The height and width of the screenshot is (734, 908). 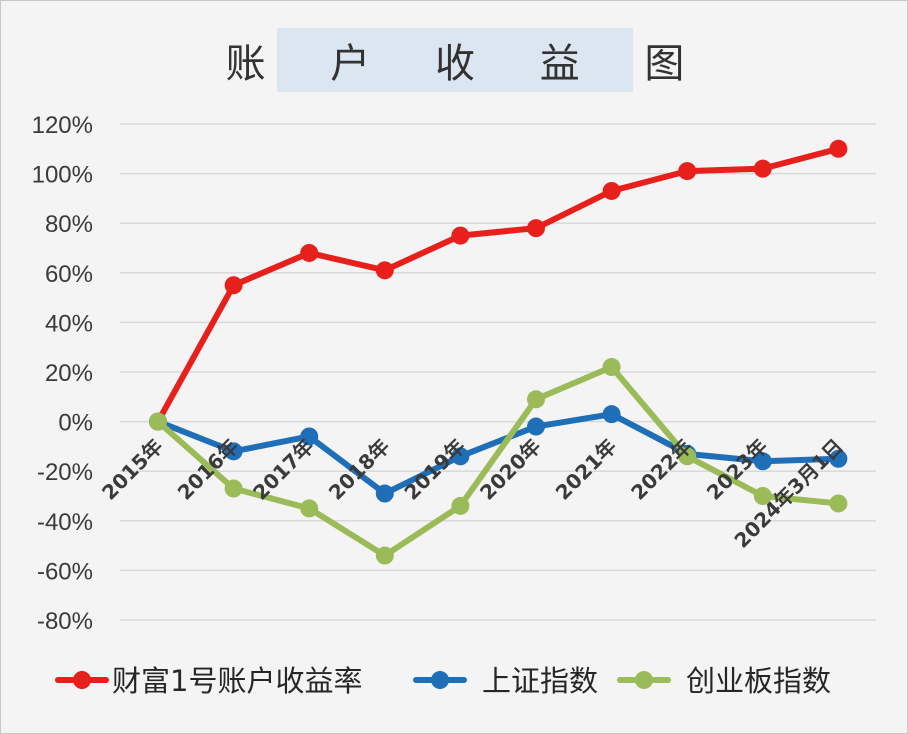 What do you see at coordinates (586, 469) in the screenshot?
I see `x-tick-label: 2021年` at bounding box center [586, 469].